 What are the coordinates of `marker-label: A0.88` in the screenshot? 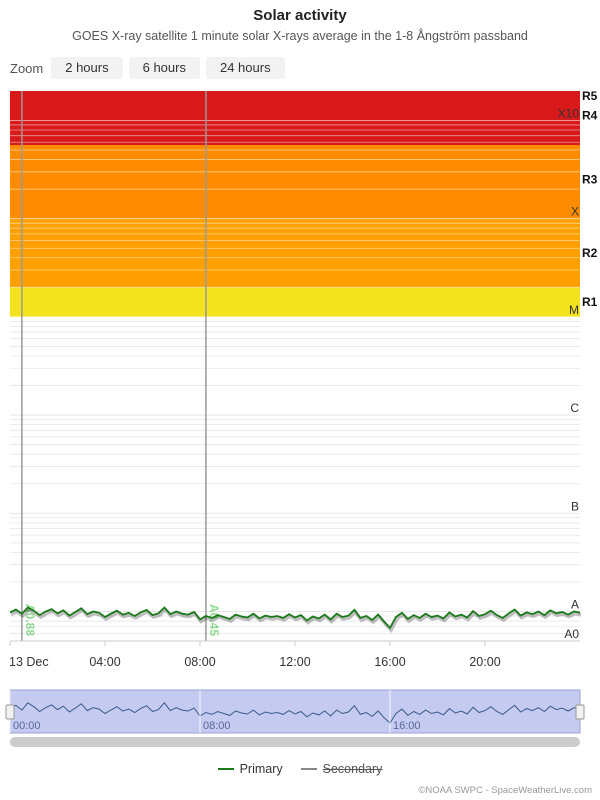 It's located at (30, 620).